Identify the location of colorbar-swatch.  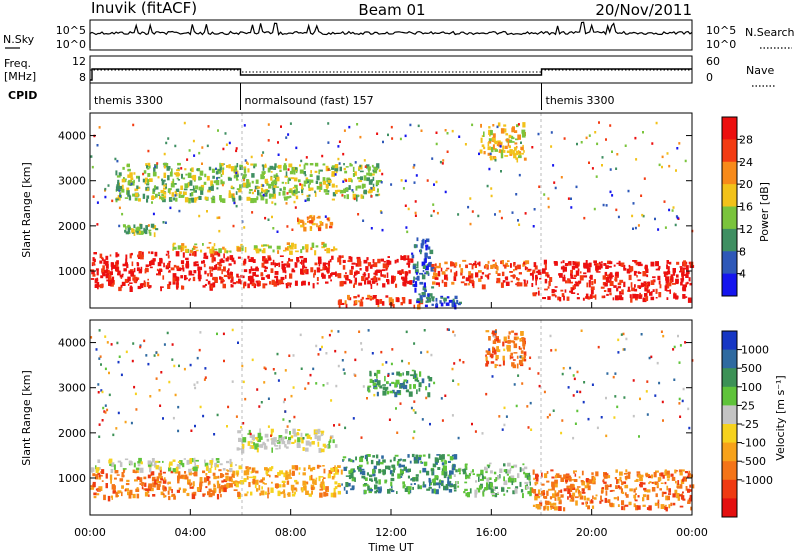
(729, 151).